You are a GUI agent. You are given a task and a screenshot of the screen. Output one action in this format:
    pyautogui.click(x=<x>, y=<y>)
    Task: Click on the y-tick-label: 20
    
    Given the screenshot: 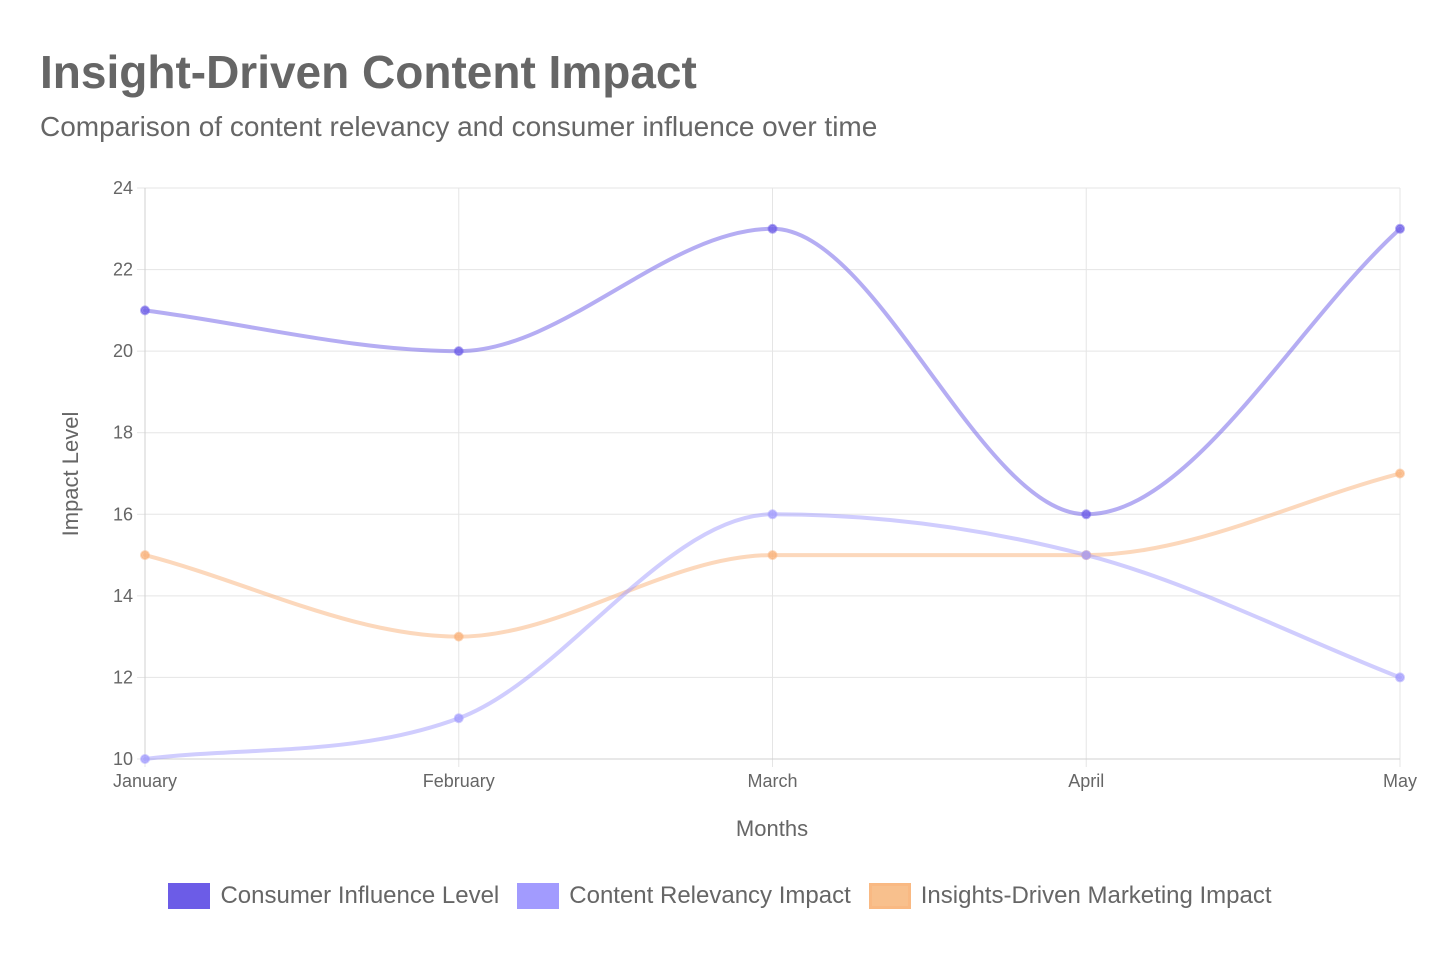 What is the action you would take?
    pyautogui.click(x=123, y=351)
    